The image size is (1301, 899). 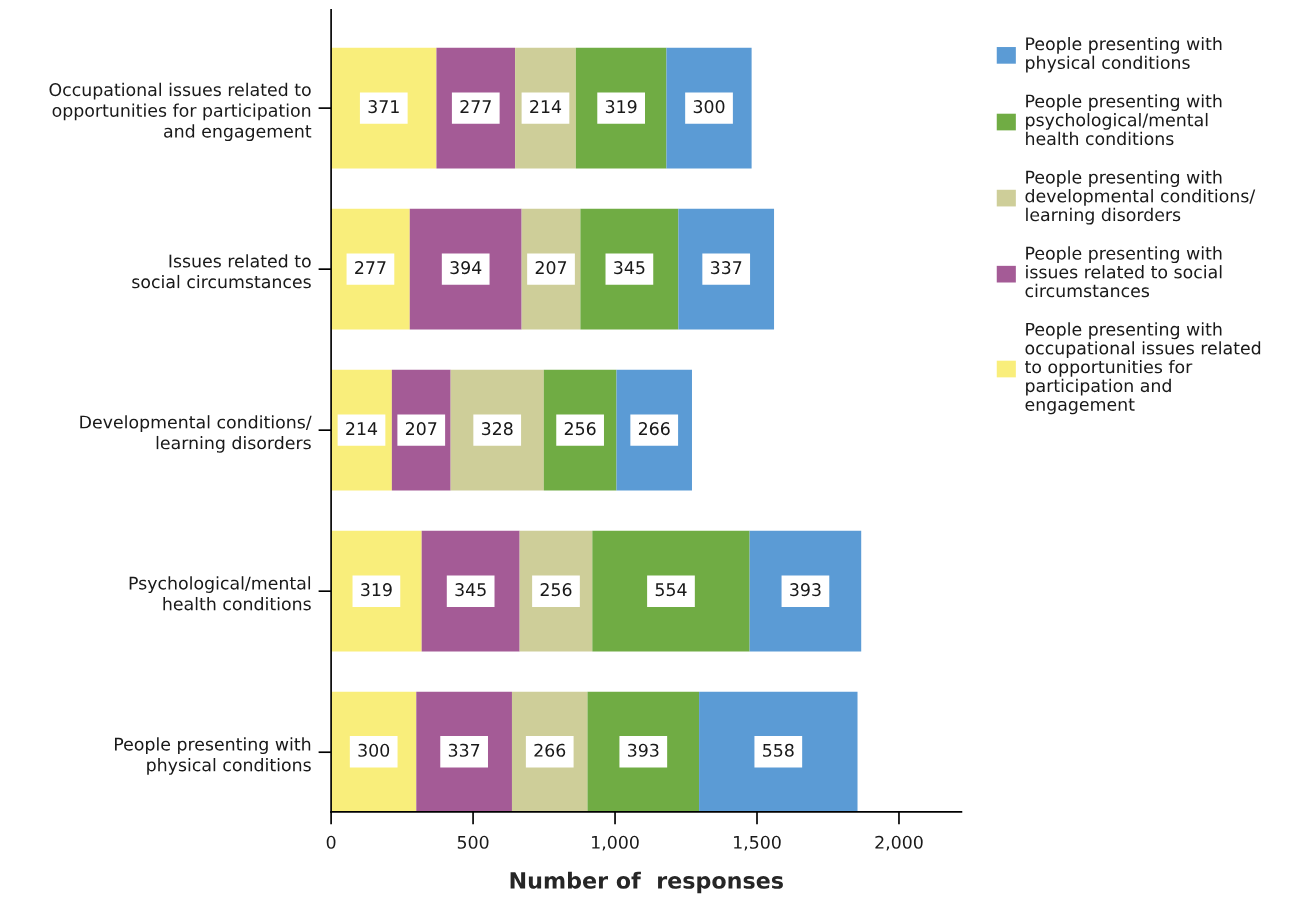 I want to click on x-tick-label: 0, so click(x=331, y=842).